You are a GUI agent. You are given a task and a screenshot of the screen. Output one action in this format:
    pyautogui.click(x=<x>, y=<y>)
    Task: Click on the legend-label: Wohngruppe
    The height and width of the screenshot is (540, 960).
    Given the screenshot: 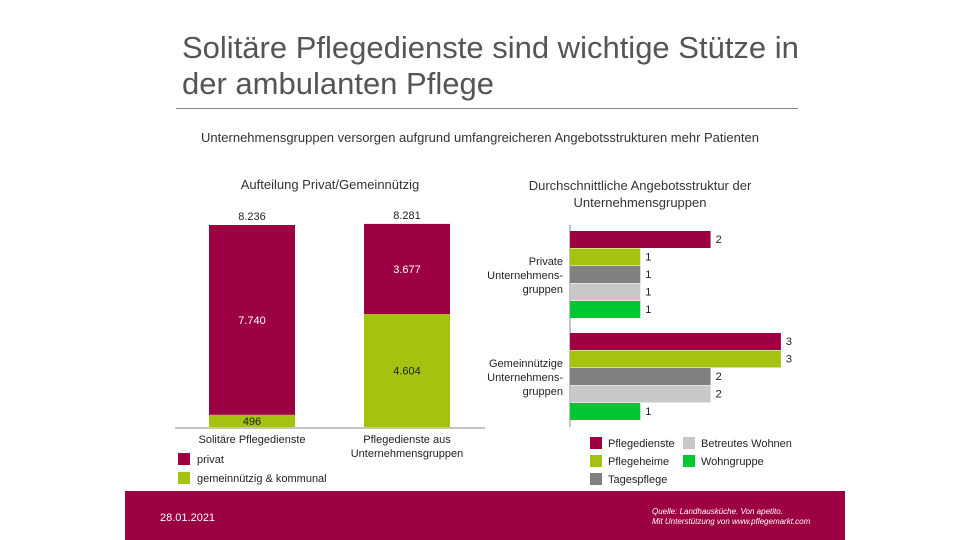 What is the action you would take?
    pyautogui.click(x=732, y=462)
    